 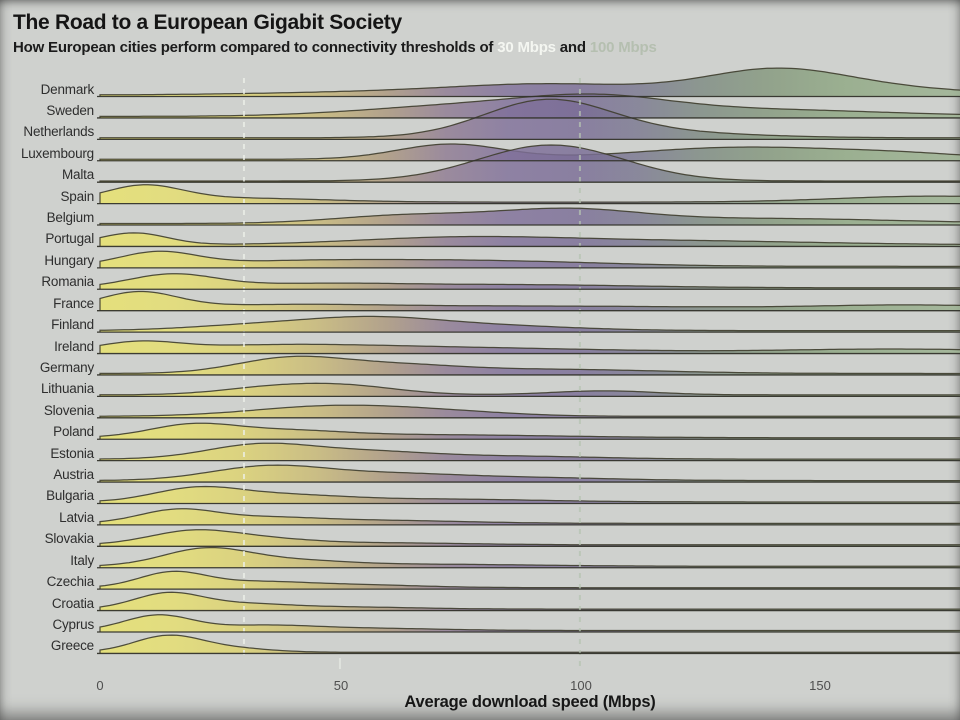 I want to click on ridge-fill-bulgaria, so click(x=530, y=495).